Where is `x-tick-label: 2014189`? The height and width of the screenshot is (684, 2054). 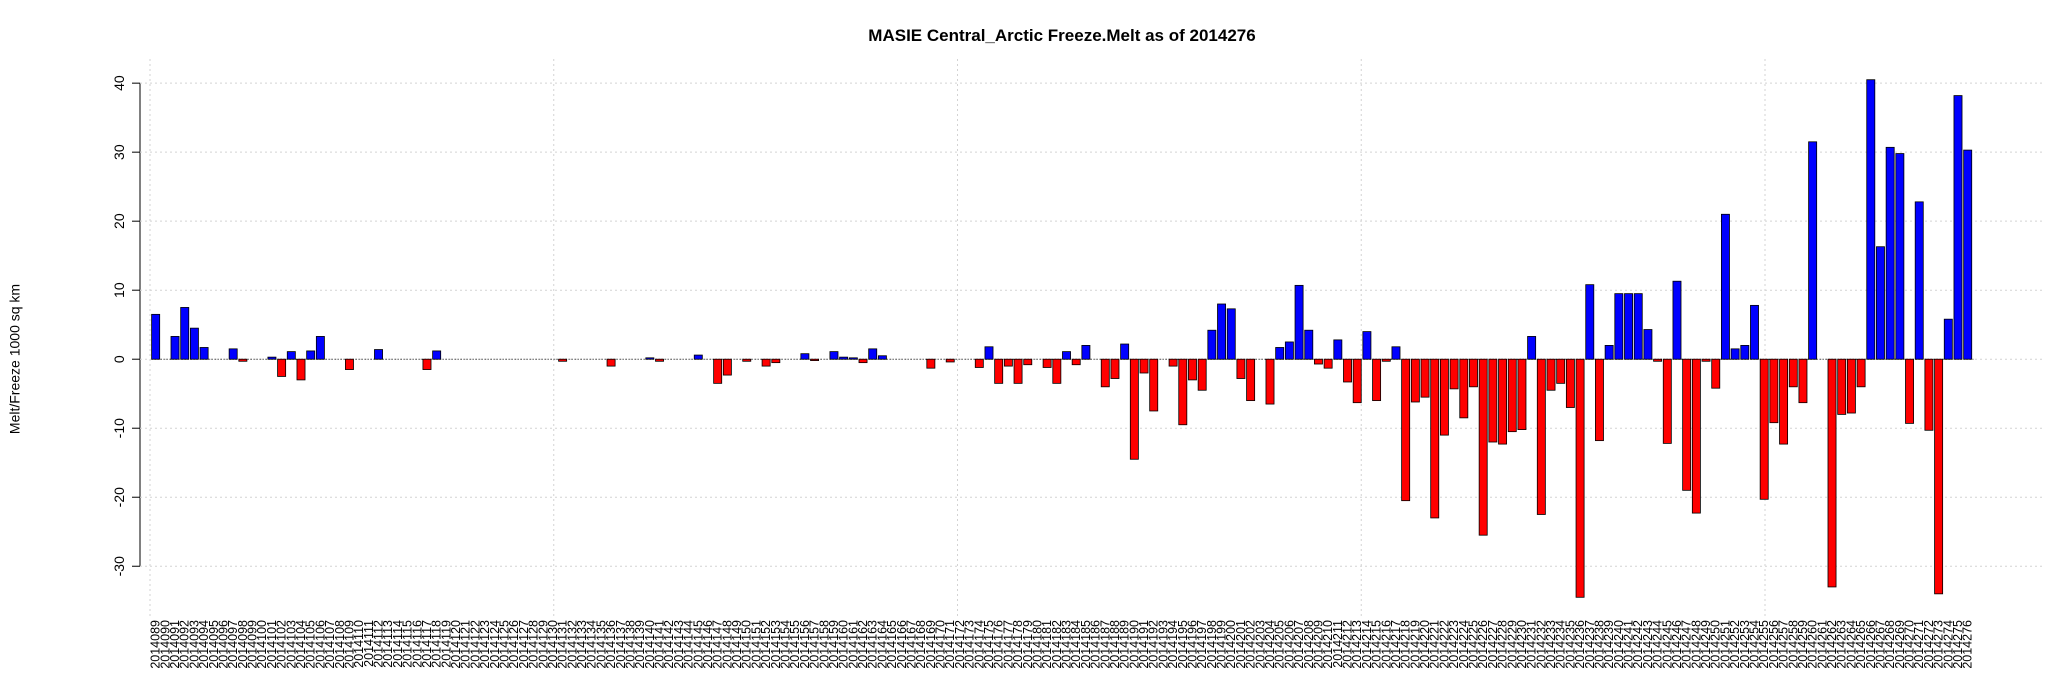 x-tick-label: 2014189 is located at coordinates (1125, 644).